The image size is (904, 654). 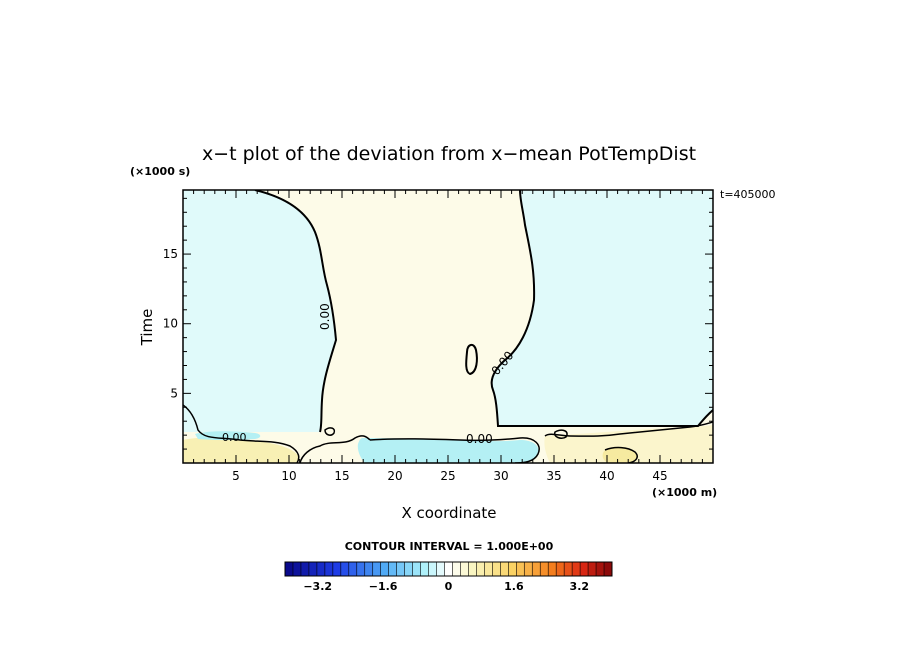 What do you see at coordinates (236, 476) in the screenshot?
I see `x-tick-label: 5` at bounding box center [236, 476].